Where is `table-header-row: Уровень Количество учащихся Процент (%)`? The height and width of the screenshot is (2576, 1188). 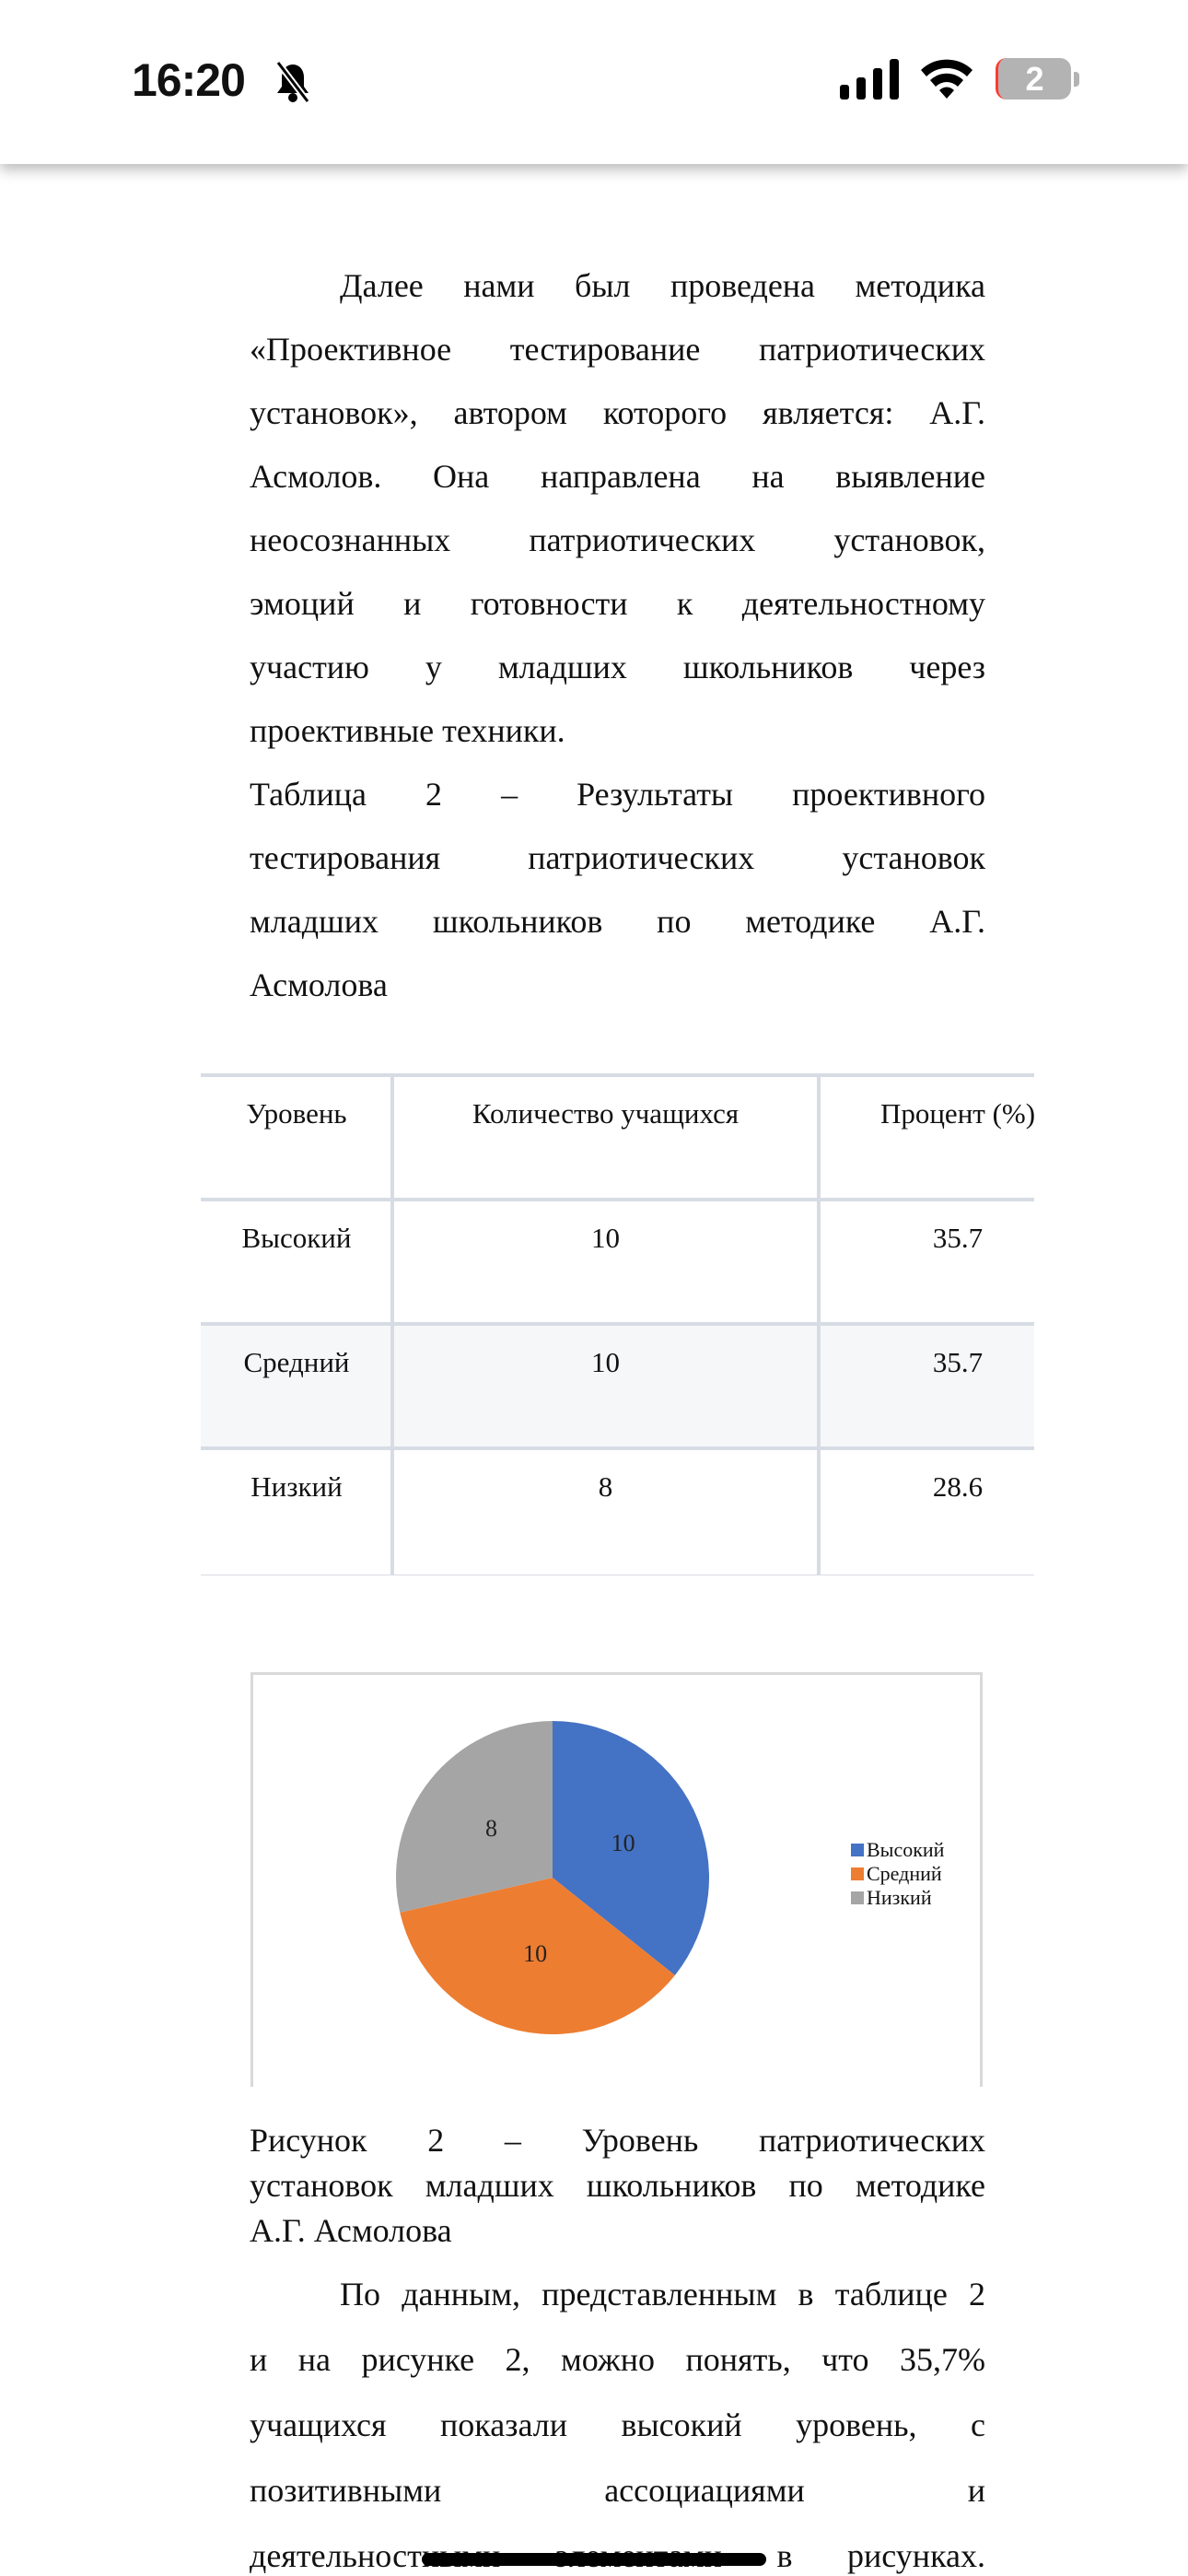
table-header-row: Уровень Количество учащихся Процент (%) is located at coordinates (617, 1137).